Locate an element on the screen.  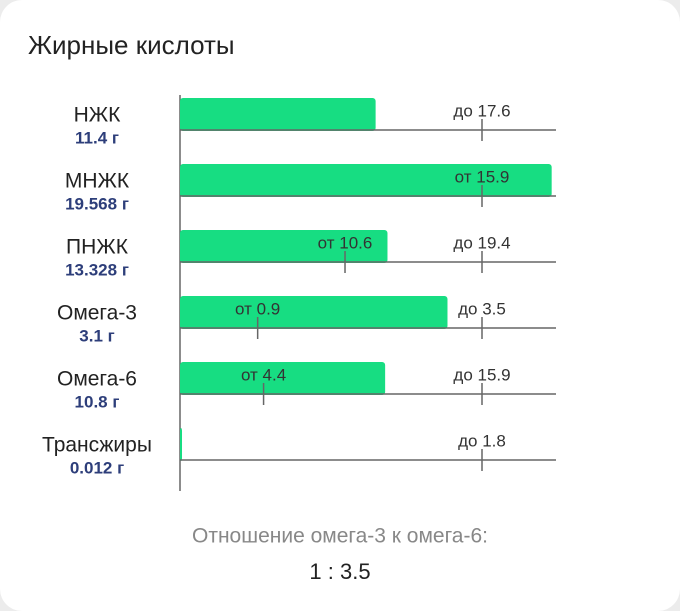
ref-label: от 15.9 is located at coordinates (482, 176).